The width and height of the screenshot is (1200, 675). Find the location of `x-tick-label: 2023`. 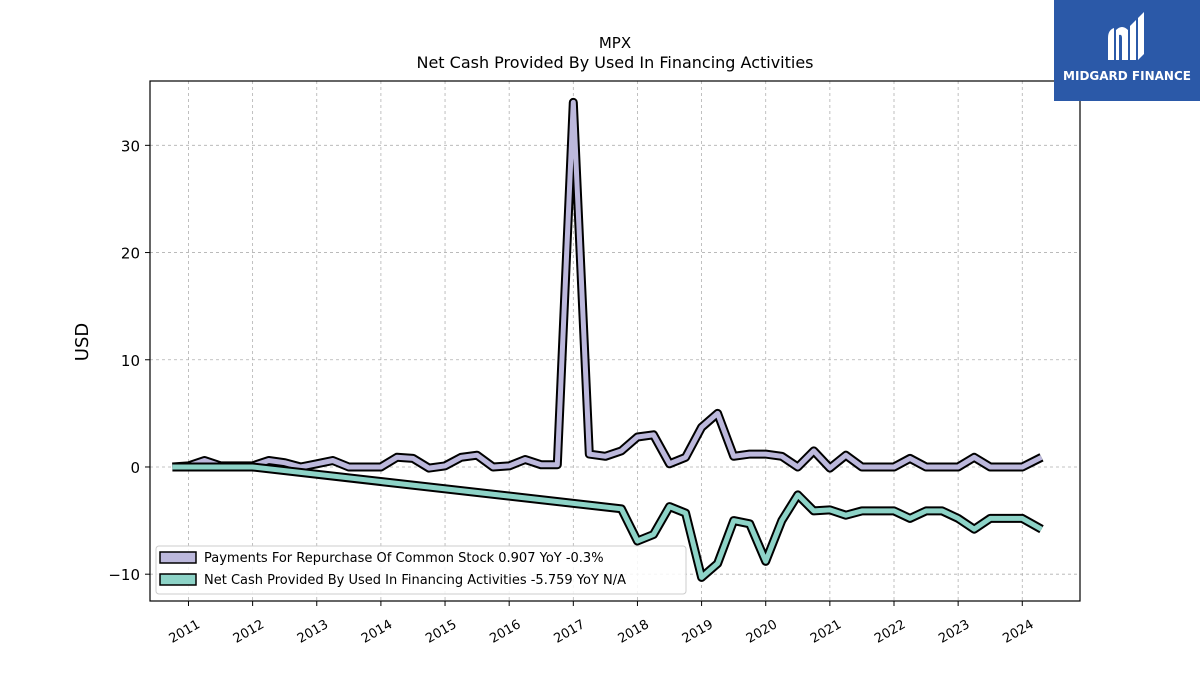

x-tick-label: 2023 is located at coordinates (954, 632).